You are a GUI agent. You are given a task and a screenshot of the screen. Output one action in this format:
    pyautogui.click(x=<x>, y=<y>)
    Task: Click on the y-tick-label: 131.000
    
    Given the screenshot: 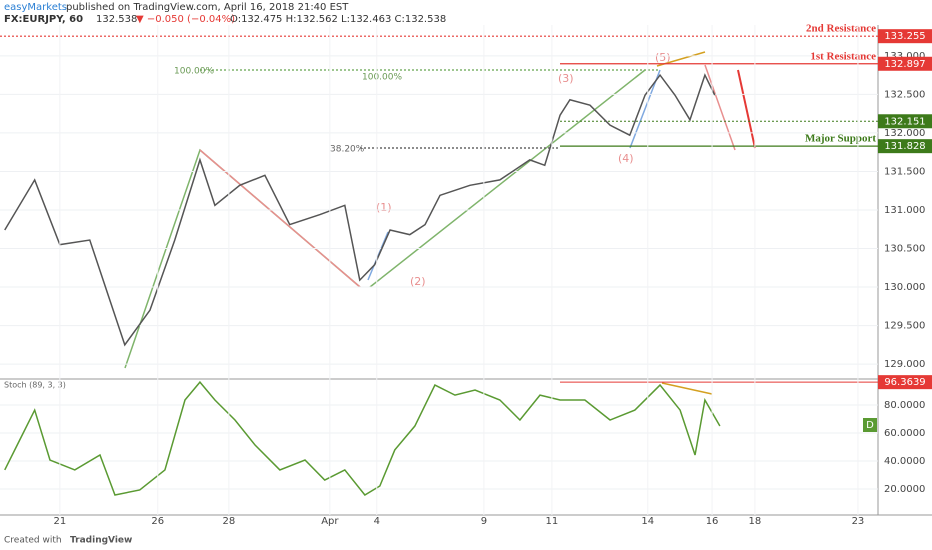 What is the action you would take?
    pyautogui.click(x=904, y=210)
    